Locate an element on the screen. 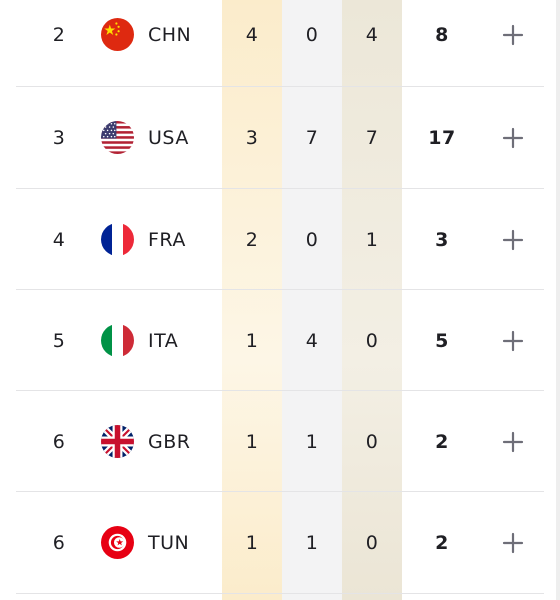 The width and height of the screenshot is (560, 600). france-flag-icon is located at coordinates (117, 239).